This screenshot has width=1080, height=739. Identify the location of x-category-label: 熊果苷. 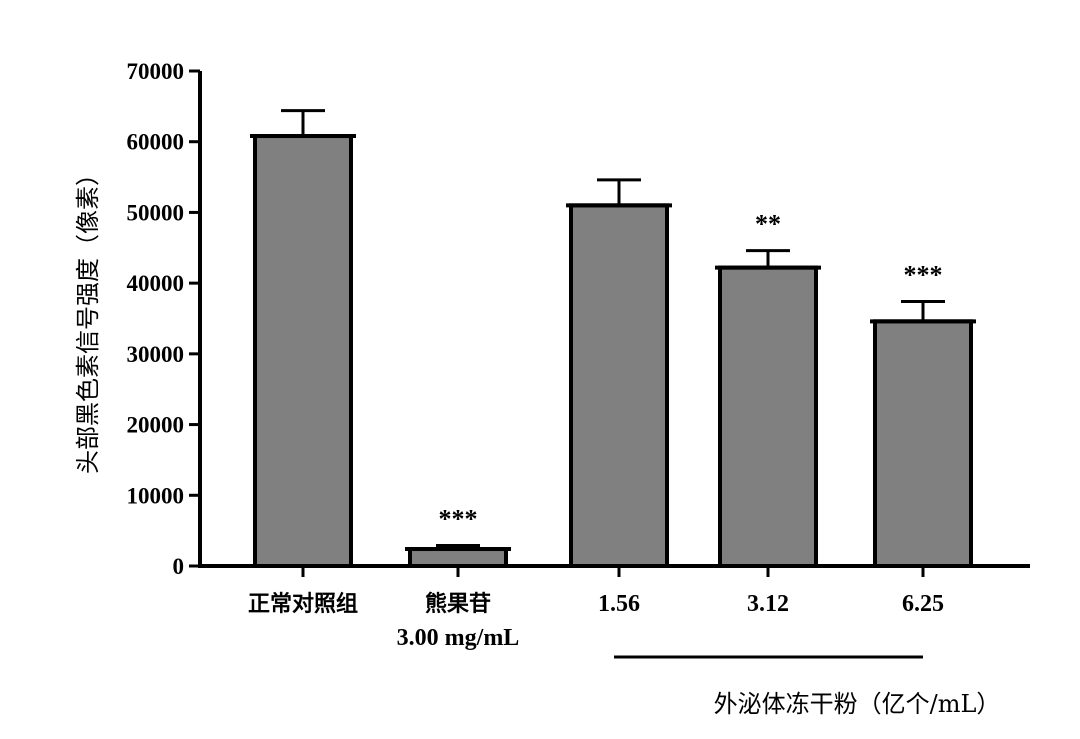
(458, 604).